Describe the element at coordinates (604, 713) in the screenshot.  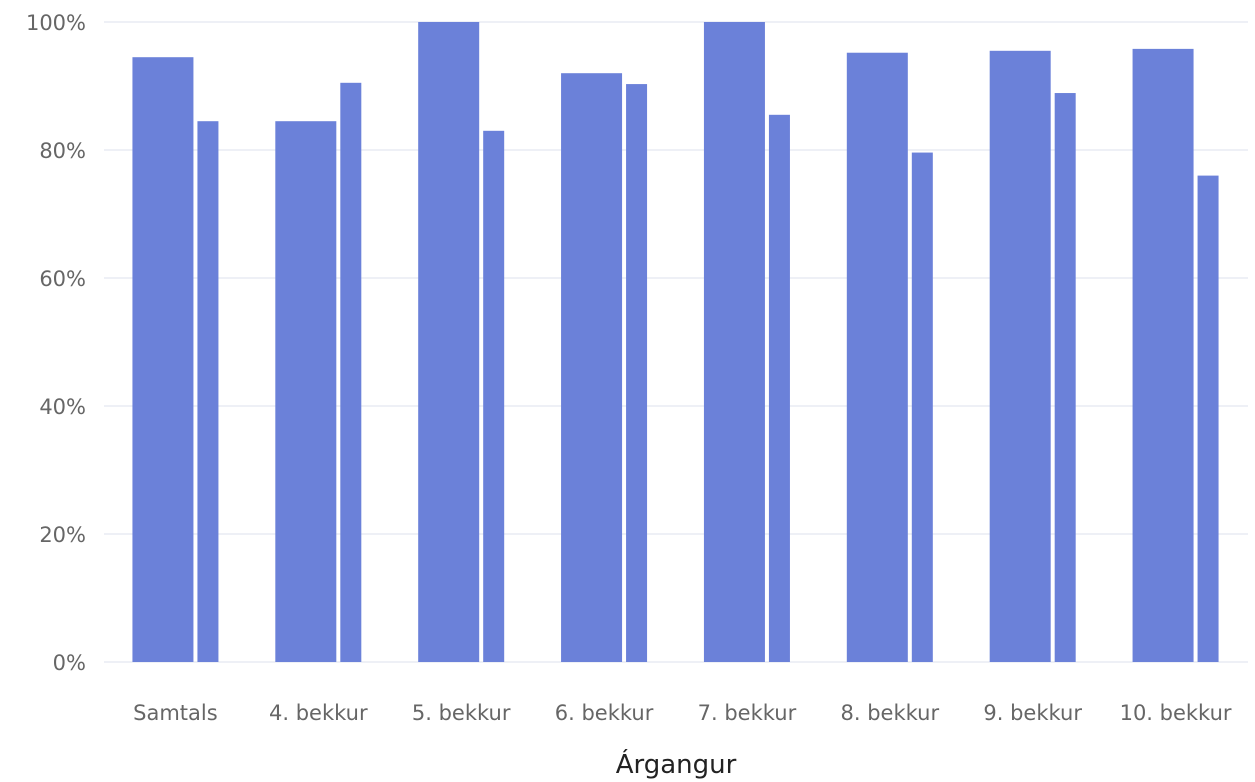
I see `x-tick-label: 6. bekkur` at that location.